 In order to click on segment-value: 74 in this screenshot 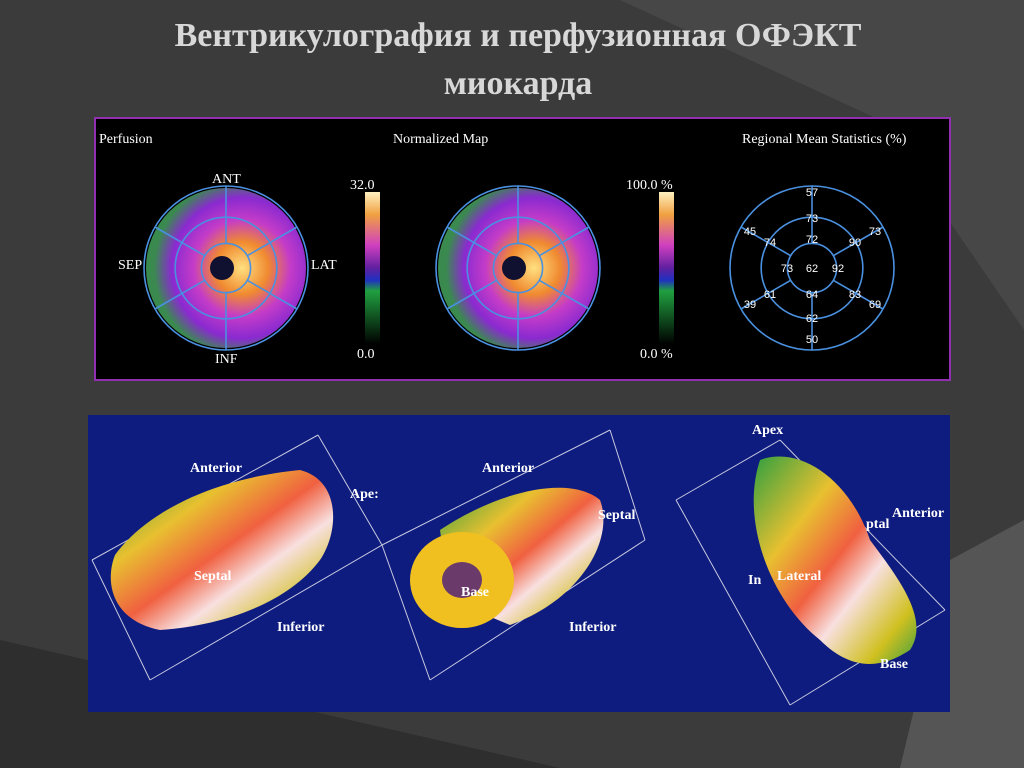, I will do `click(770, 243)`.